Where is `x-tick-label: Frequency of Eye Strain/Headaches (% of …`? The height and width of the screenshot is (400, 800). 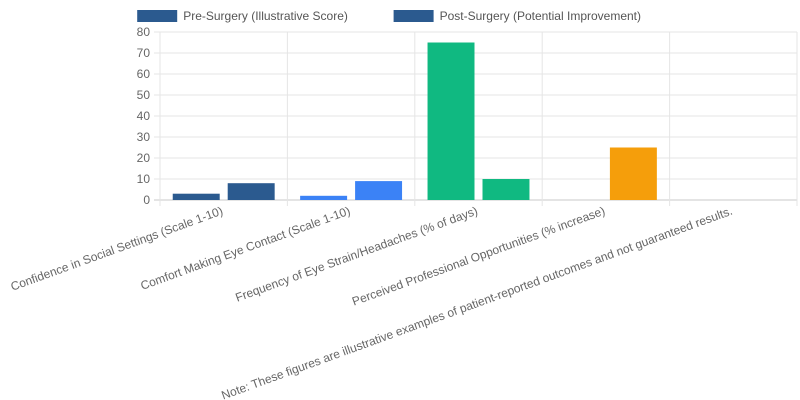 x-tick-label: Frequency of Eye Strain/Headaches (% of … is located at coordinates (356, 254).